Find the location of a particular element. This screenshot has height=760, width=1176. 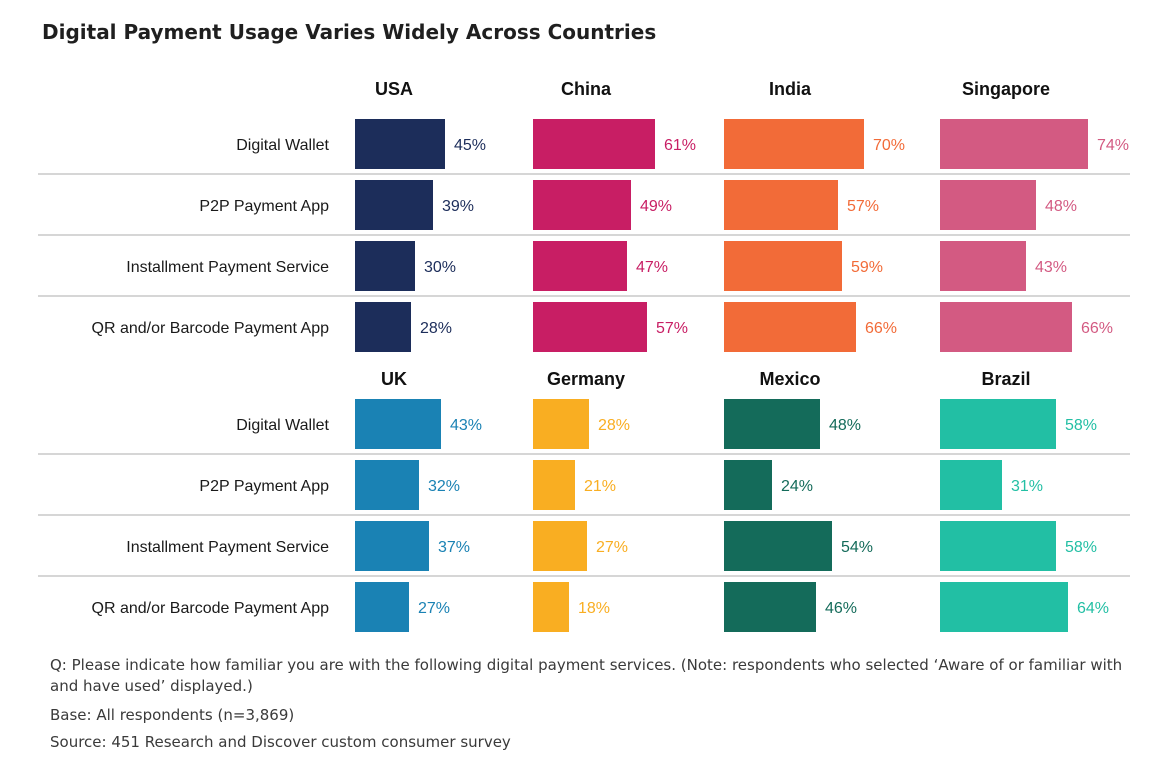

data-label: 46% is located at coordinates (841, 608).